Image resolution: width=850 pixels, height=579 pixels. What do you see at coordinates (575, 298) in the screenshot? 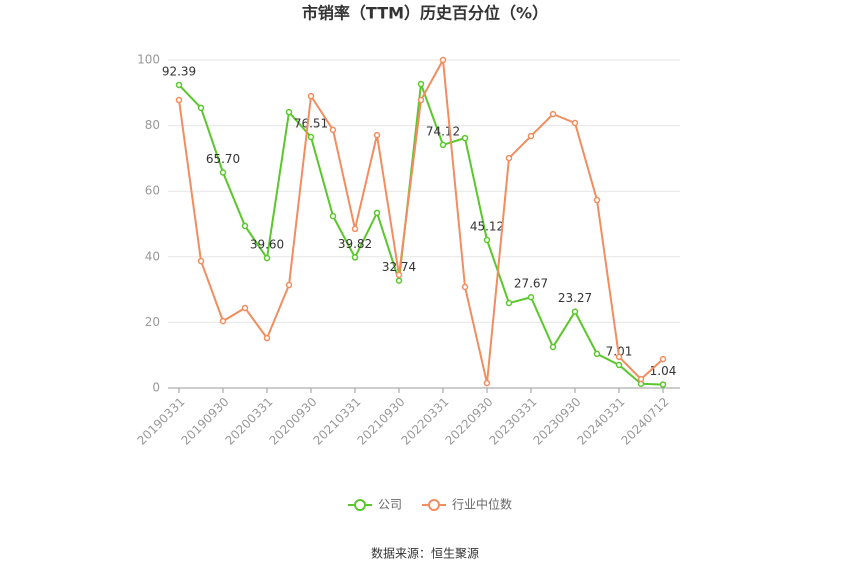
I see `value-label: 23.27` at bounding box center [575, 298].